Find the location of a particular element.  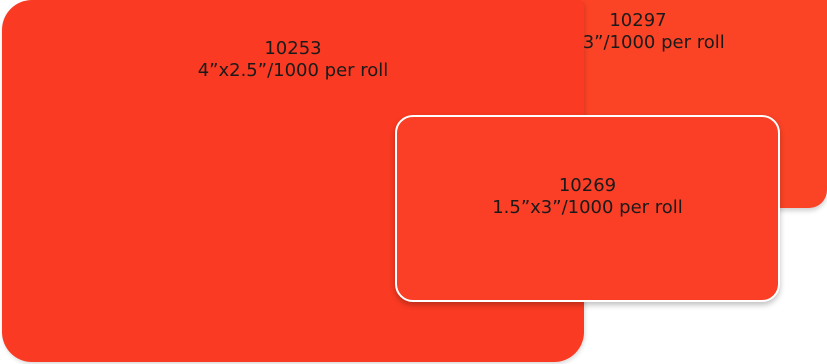

label-code: 10269 is located at coordinates (587, 185).